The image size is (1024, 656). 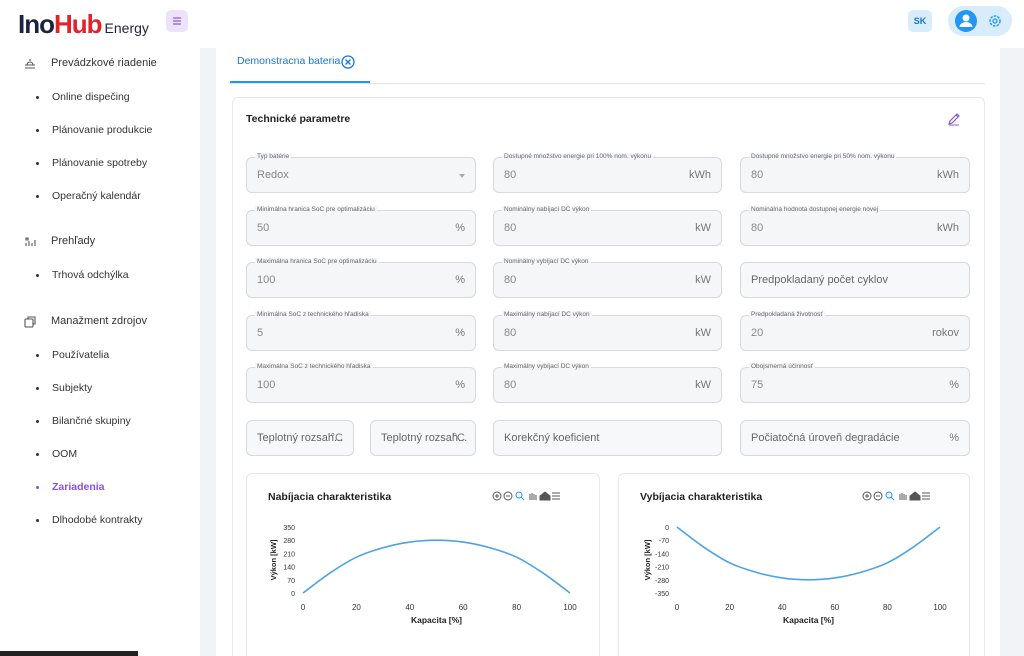 I want to click on y-axis-label: Výkon [kW], so click(x=647, y=559).